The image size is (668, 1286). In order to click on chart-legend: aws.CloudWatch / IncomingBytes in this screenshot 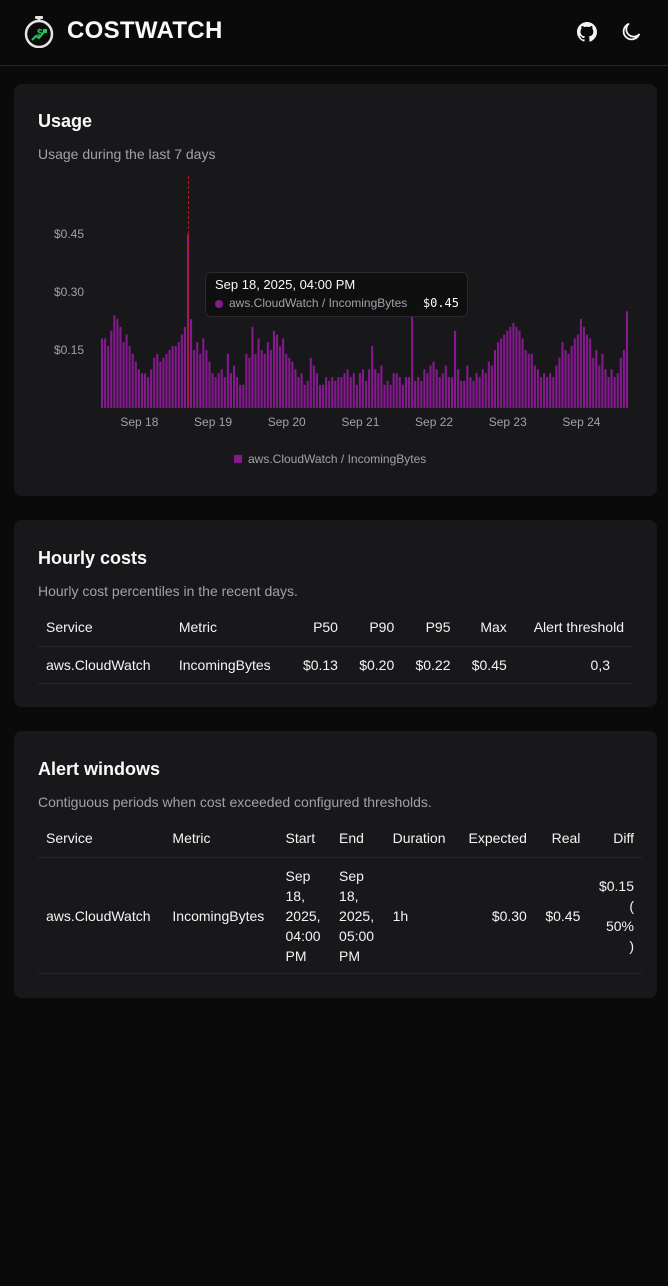, I will do `click(330, 459)`.